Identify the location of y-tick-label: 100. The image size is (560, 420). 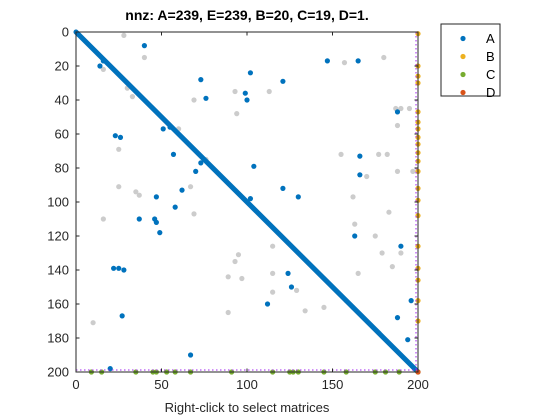
(58, 202).